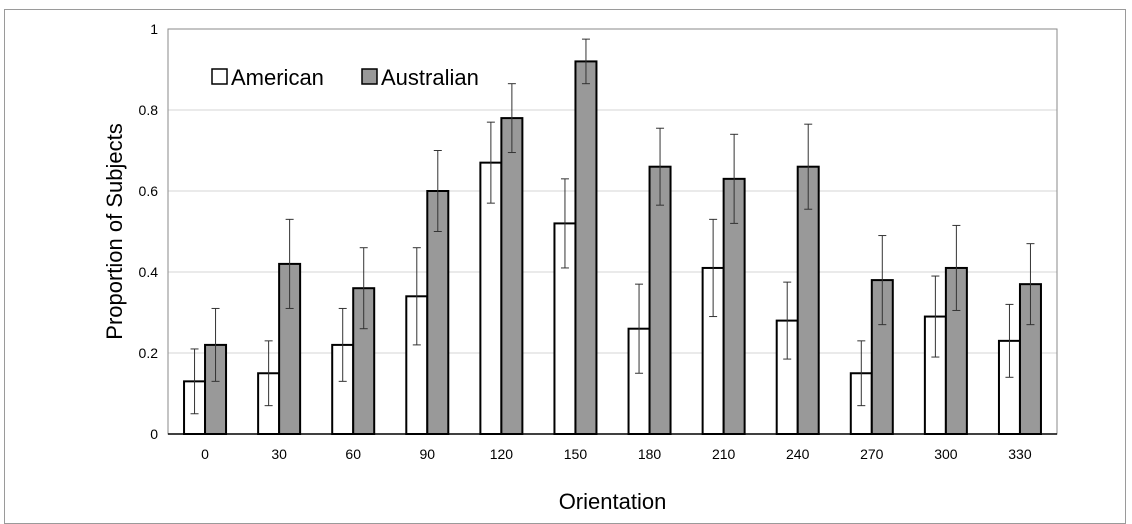  What do you see at coordinates (576, 454) in the screenshot?
I see `x-tick-label: 150` at bounding box center [576, 454].